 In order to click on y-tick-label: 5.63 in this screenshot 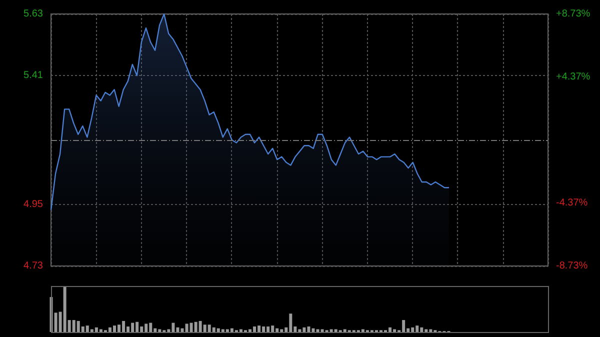, I will do `click(34, 14)`.